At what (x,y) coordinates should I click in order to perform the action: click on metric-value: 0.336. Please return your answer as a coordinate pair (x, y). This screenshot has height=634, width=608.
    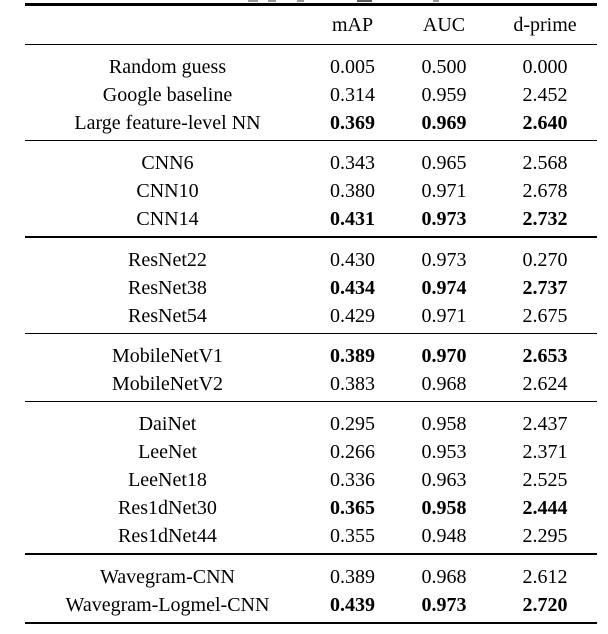
    Looking at the image, I should click on (352, 480).